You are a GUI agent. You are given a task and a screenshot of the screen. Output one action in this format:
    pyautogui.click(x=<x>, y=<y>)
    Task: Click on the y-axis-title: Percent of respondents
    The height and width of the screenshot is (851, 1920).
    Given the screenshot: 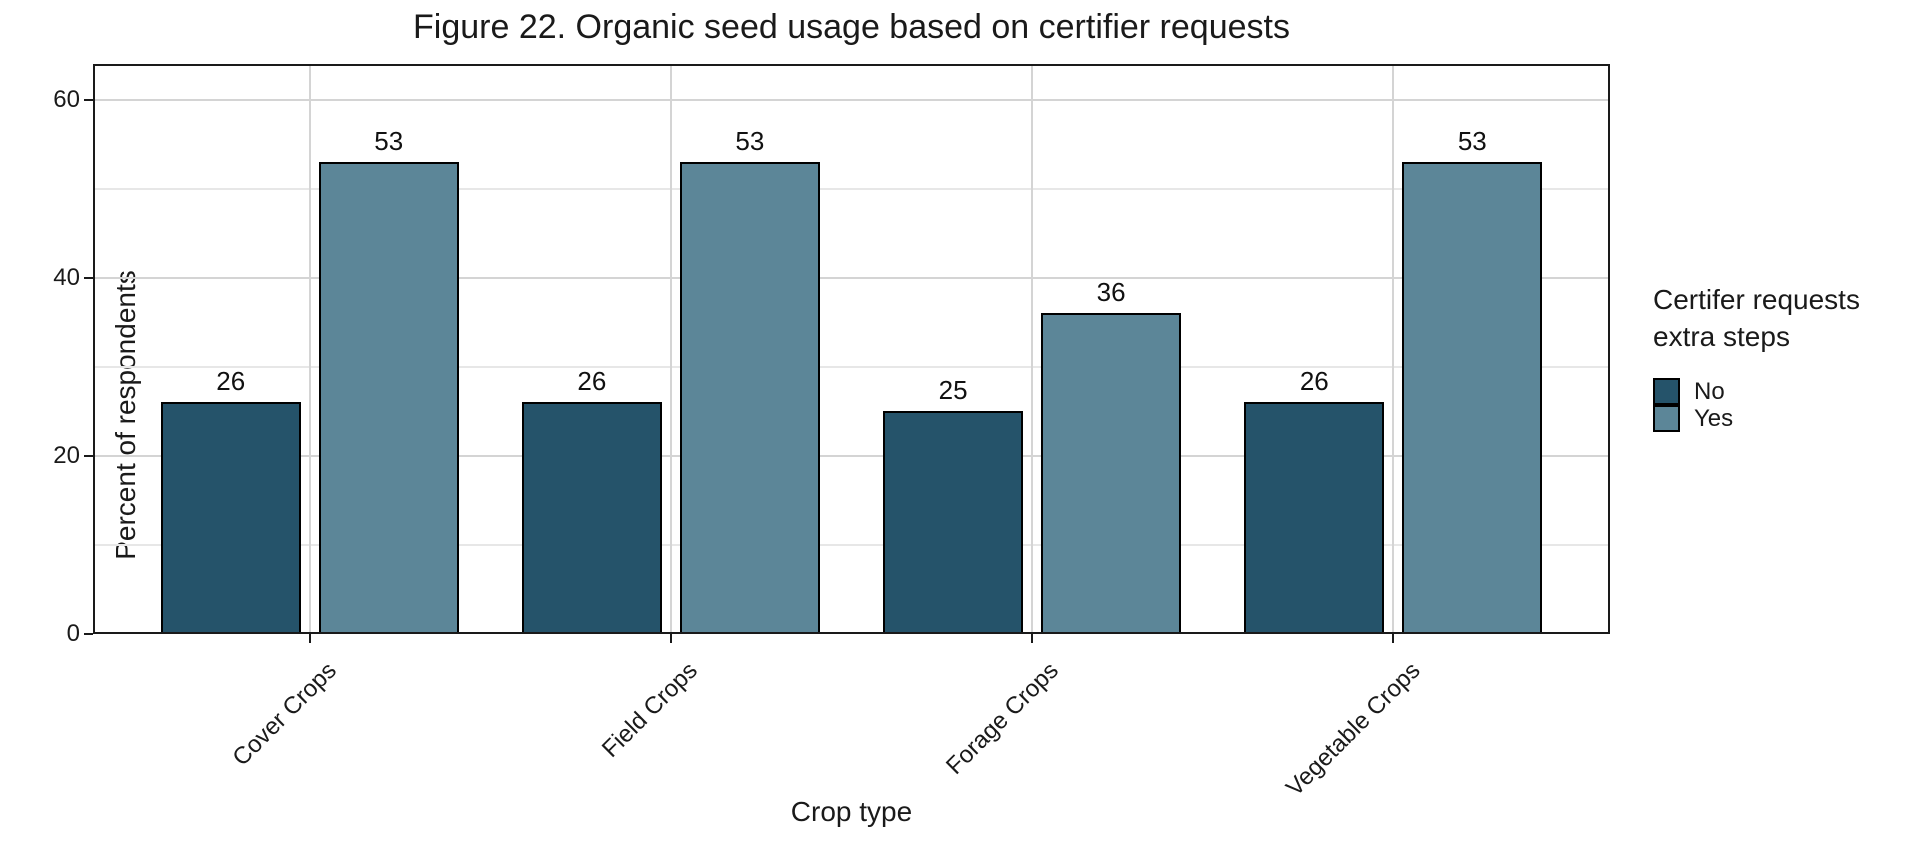 What is the action you would take?
    pyautogui.click(x=125, y=415)
    